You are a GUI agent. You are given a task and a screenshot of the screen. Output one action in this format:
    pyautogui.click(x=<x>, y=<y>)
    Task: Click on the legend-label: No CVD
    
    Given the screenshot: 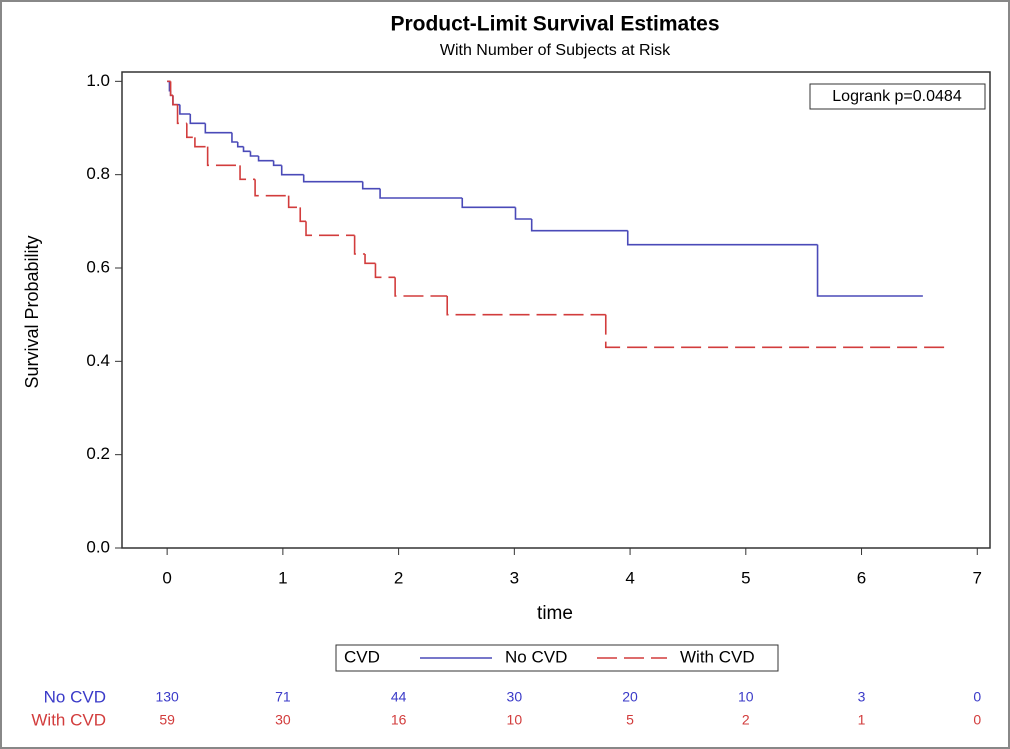 What is the action you would take?
    pyautogui.click(x=536, y=656)
    